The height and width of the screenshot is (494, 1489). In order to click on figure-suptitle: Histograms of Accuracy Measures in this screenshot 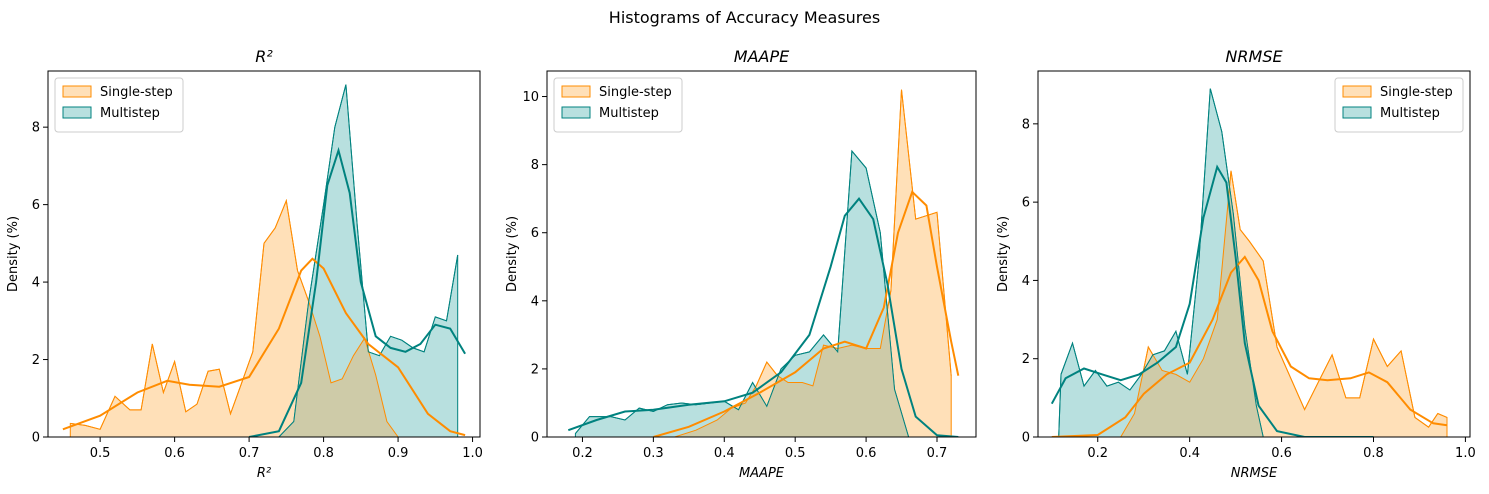, I will do `click(744, 17)`.